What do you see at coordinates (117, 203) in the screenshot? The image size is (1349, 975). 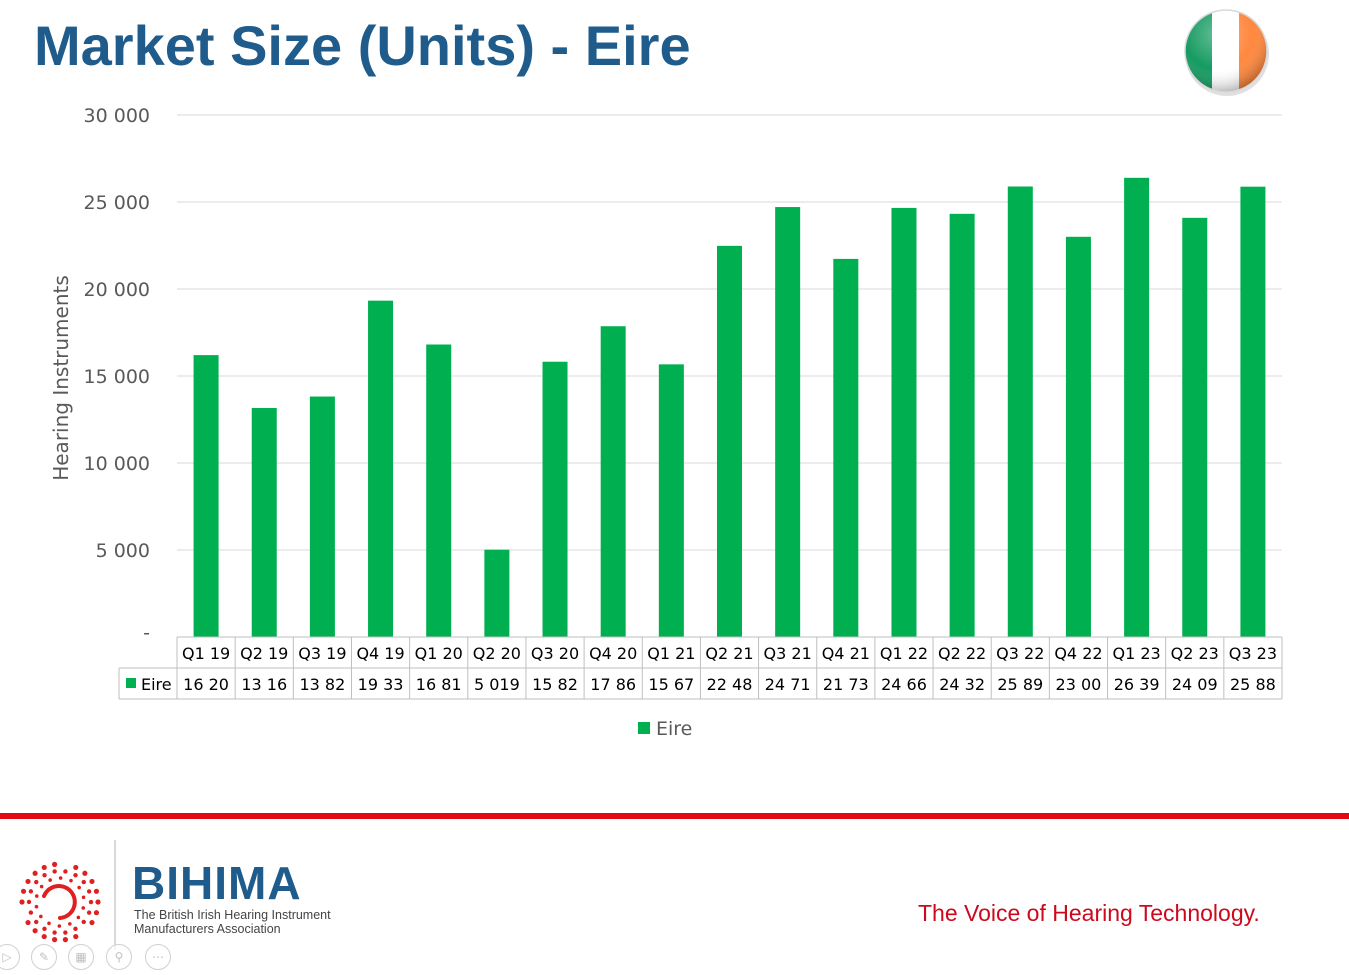 I see `y-tick-label: 25 000` at bounding box center [117, 203].